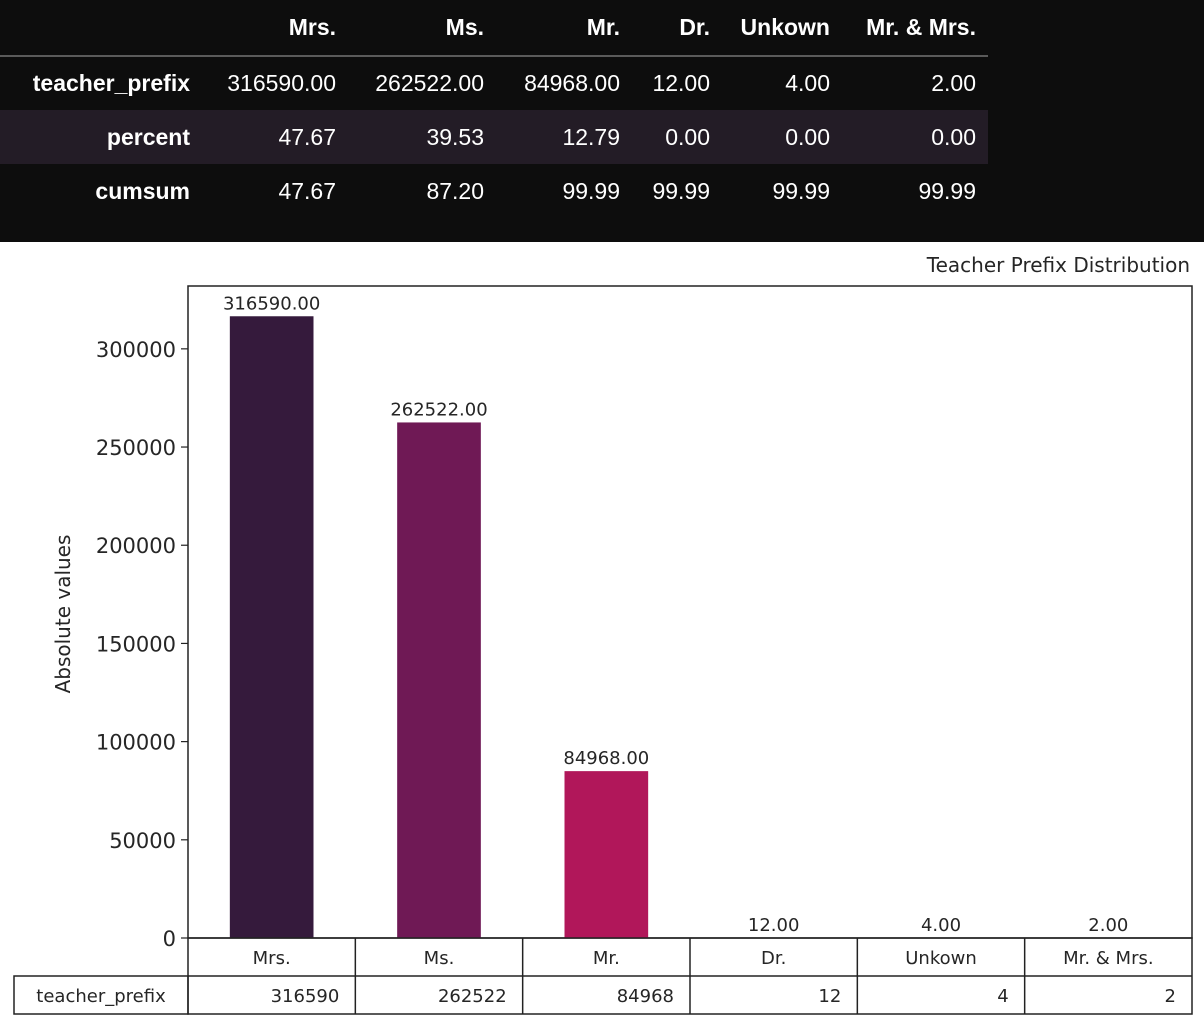 The image size is (1204, 1032). What do you see at coordinates (455, 136) in the screenshot?
I see `dataframe-cell: 39.53` at bounding box center [455, 136].